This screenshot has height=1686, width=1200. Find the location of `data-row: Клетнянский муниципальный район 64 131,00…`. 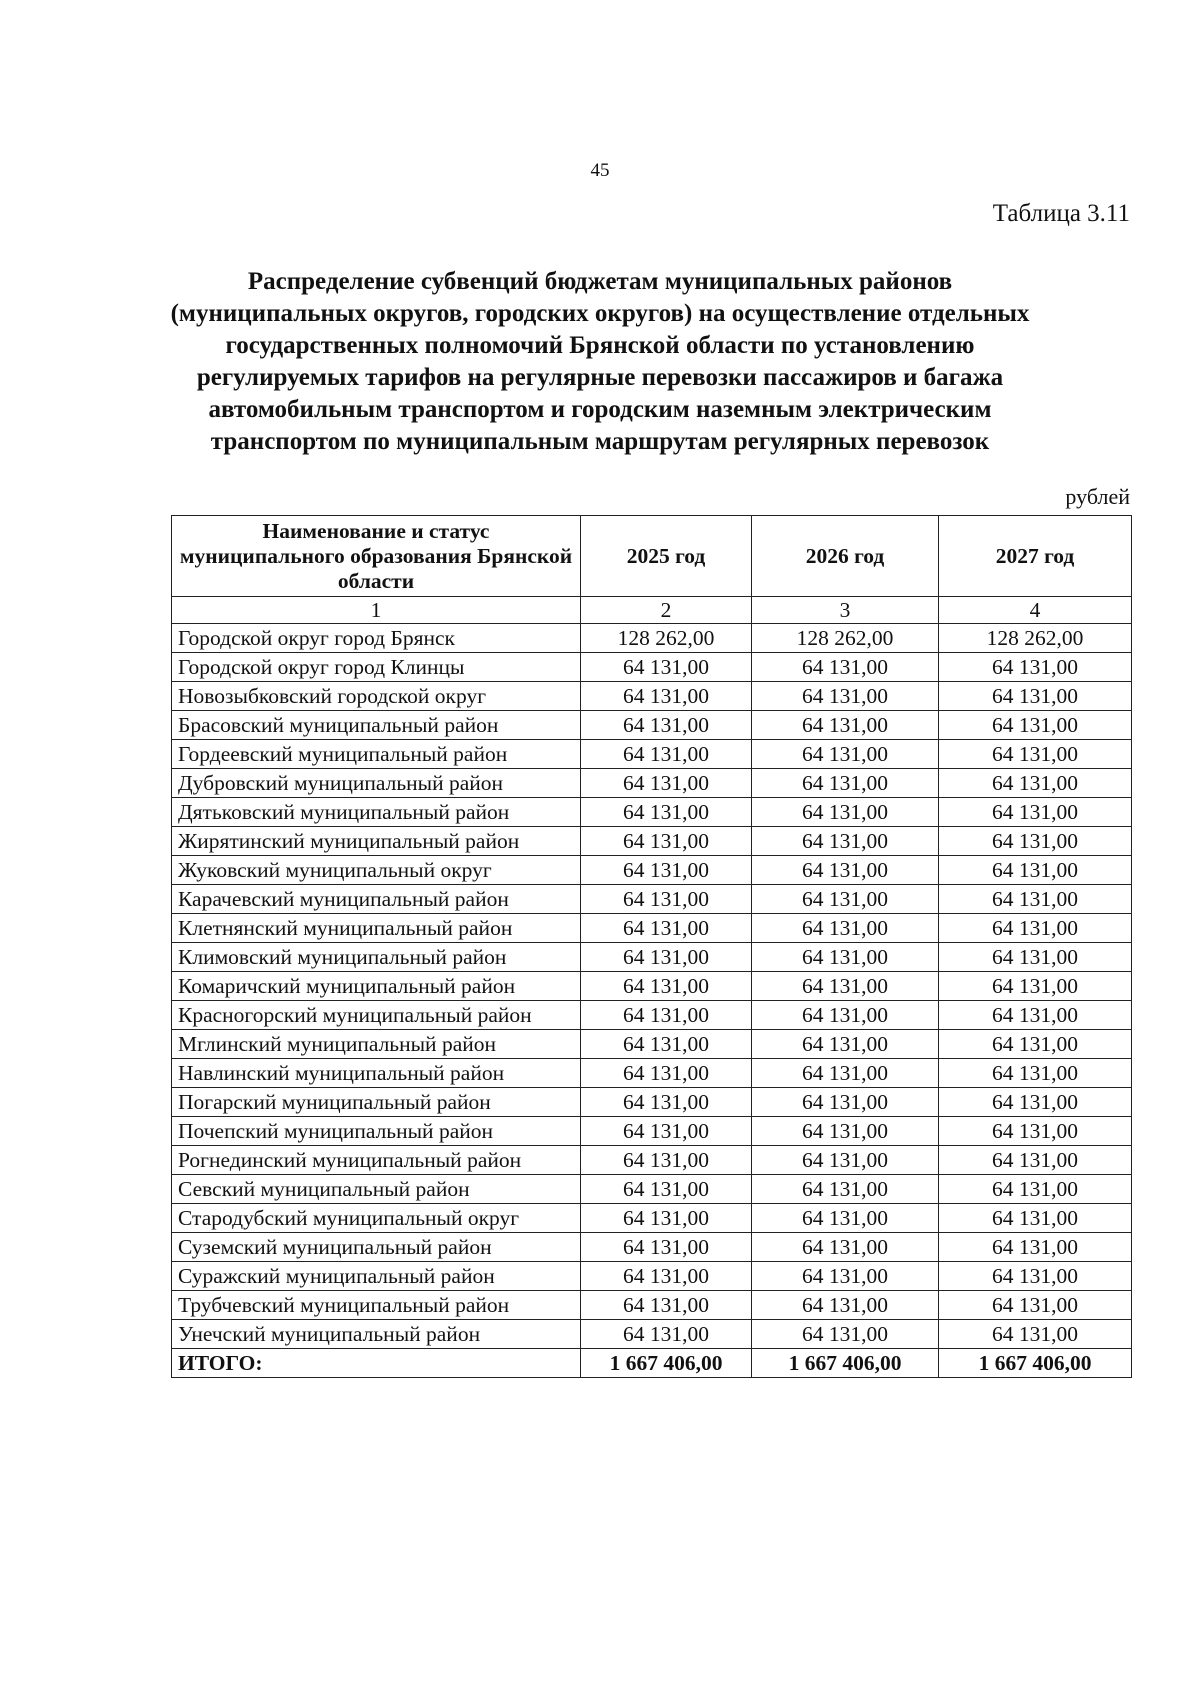

data-row: Клетнянский муниципальный район 64 131,00… is located at coordinates (651, 928).